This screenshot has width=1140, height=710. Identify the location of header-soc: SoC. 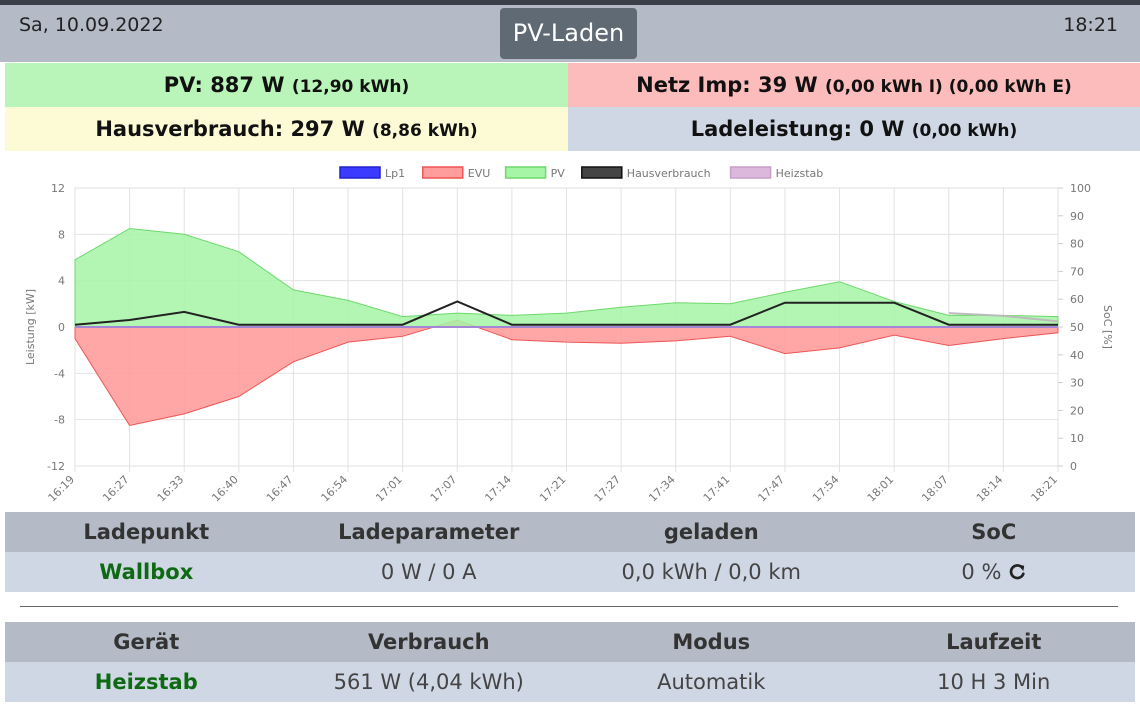
(994, 532).